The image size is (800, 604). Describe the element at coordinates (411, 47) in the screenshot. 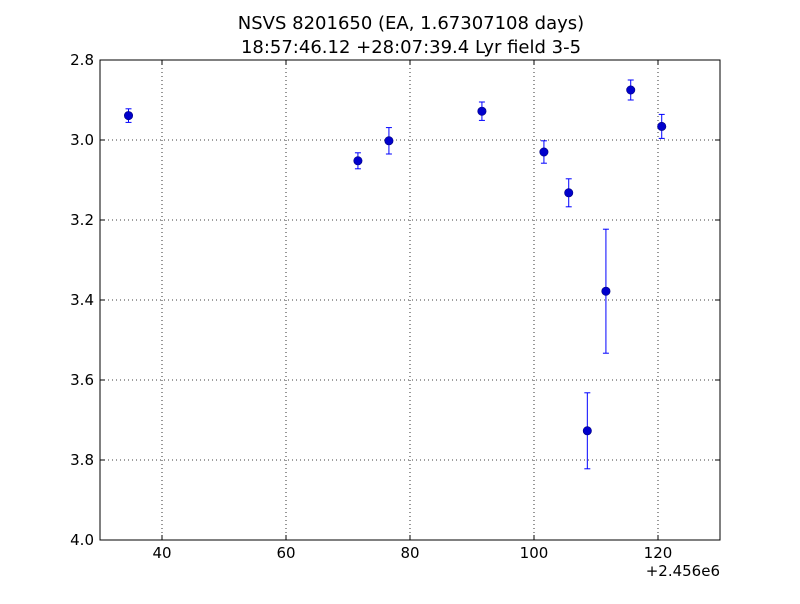

I see `chart-title-line2: 18:57:46.12 +28:07:39.4 Lyr field 3-5` at that location.